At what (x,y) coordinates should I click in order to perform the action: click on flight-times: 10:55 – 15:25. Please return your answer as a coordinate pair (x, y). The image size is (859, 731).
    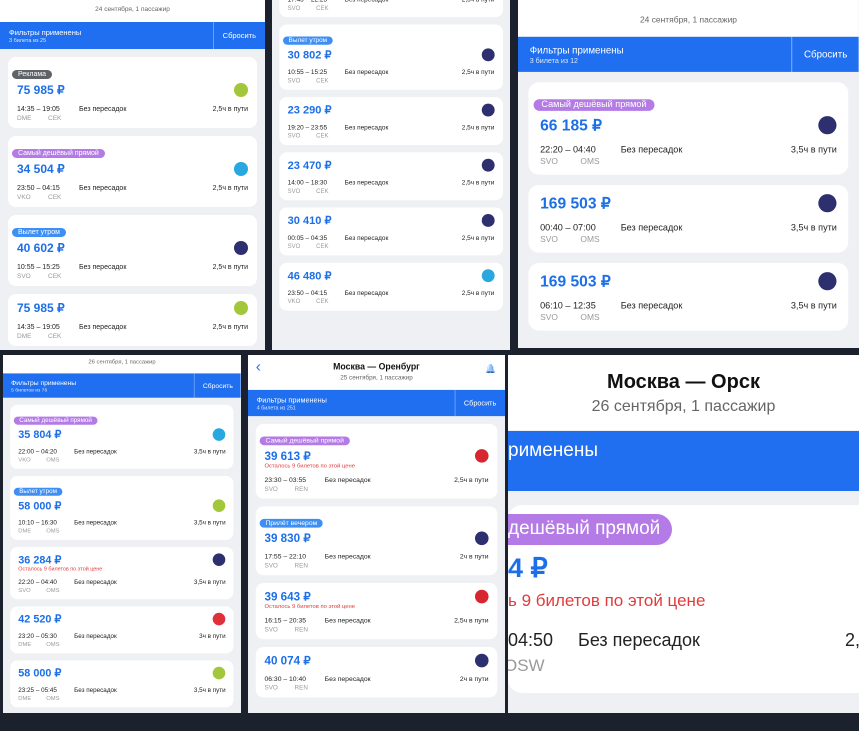
    Looking at the image, I should click on (307, 72).